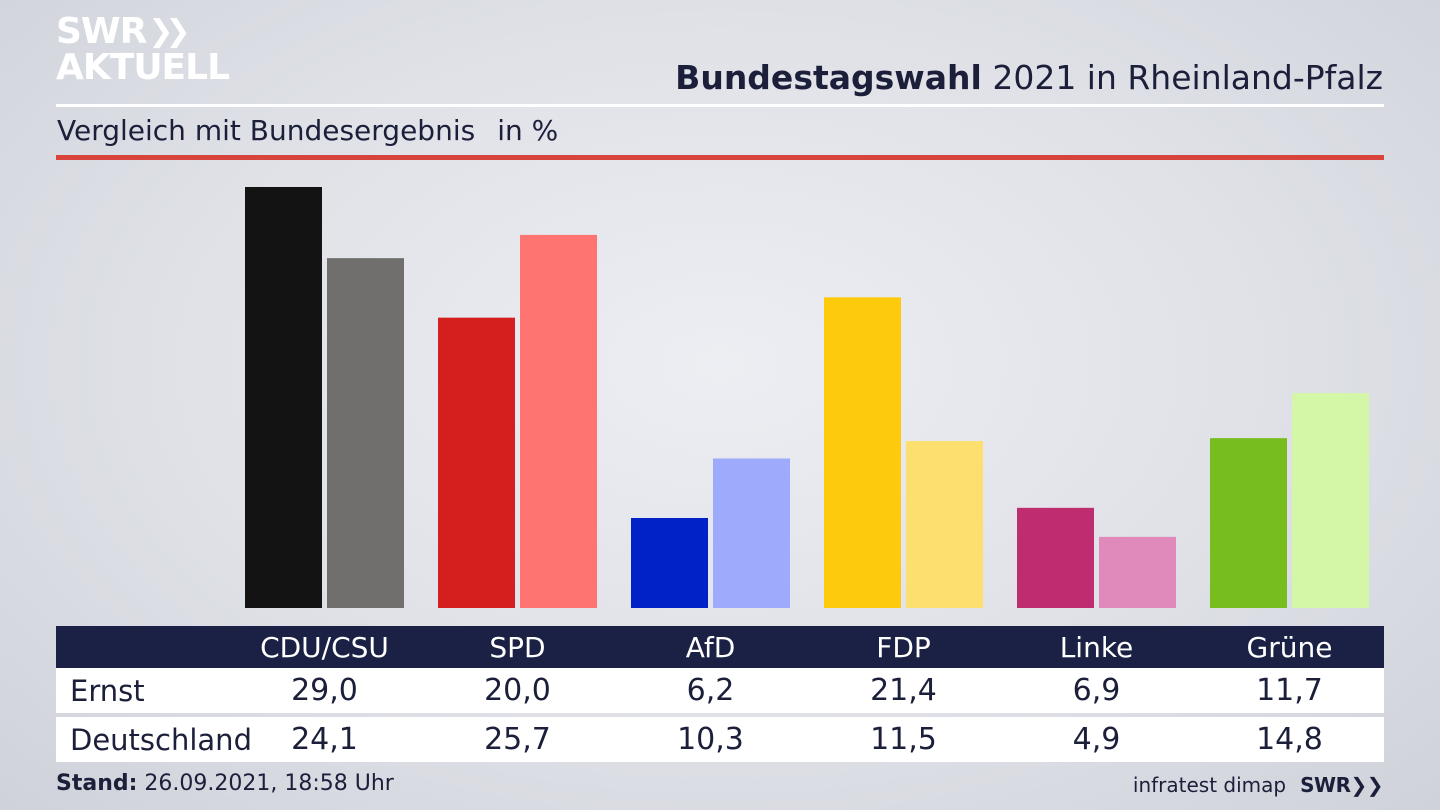 This screenshot has height=810, width=1440. I want to click on stand-label: Stand:, so click(97, 783).